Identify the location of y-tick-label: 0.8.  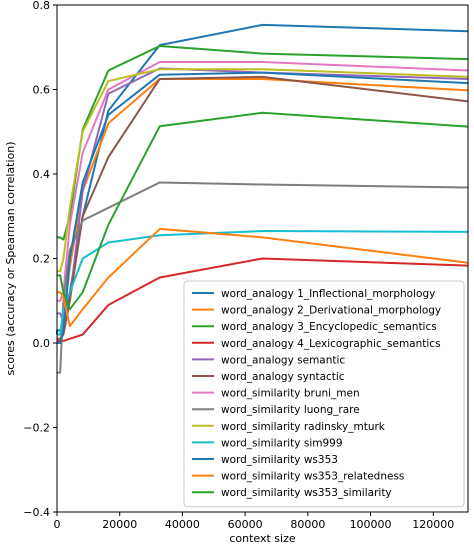
(42, 6).